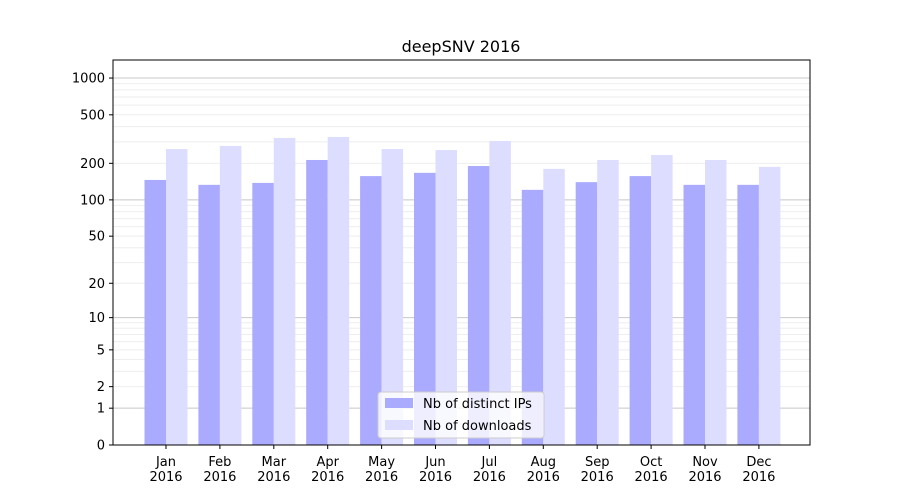 Image resolution: width=900 pixels, height=504 pixels. I want to click on y-tick-label: 200, so click(92, 164).